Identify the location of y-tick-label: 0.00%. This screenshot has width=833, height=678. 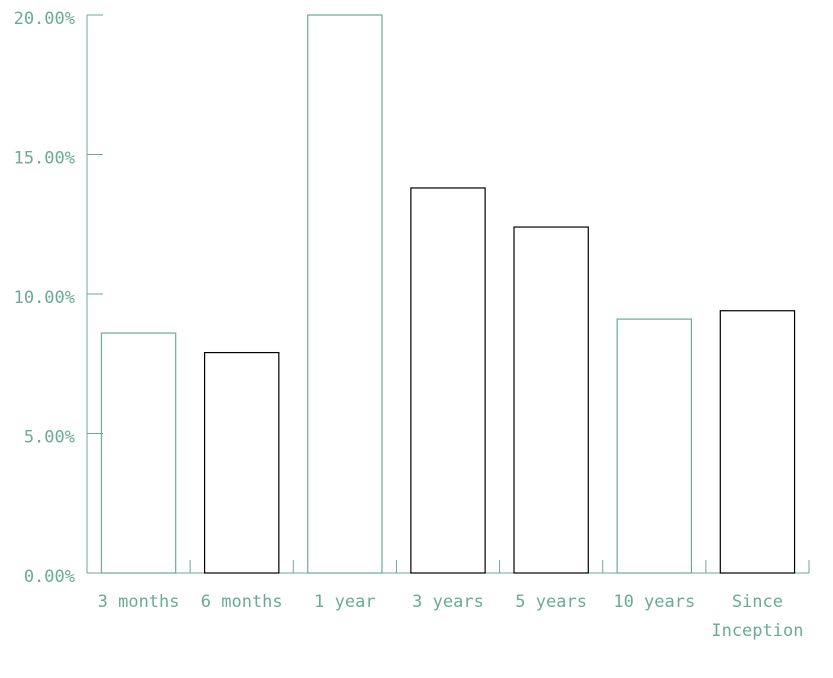
(49, 577).